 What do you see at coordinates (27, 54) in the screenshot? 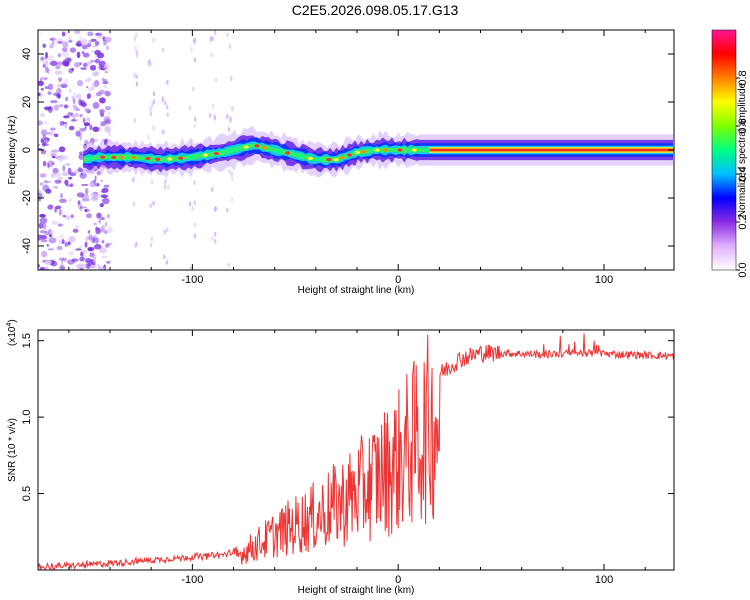
I see `y-tick-label: 40` at bounding box center [27, 54].